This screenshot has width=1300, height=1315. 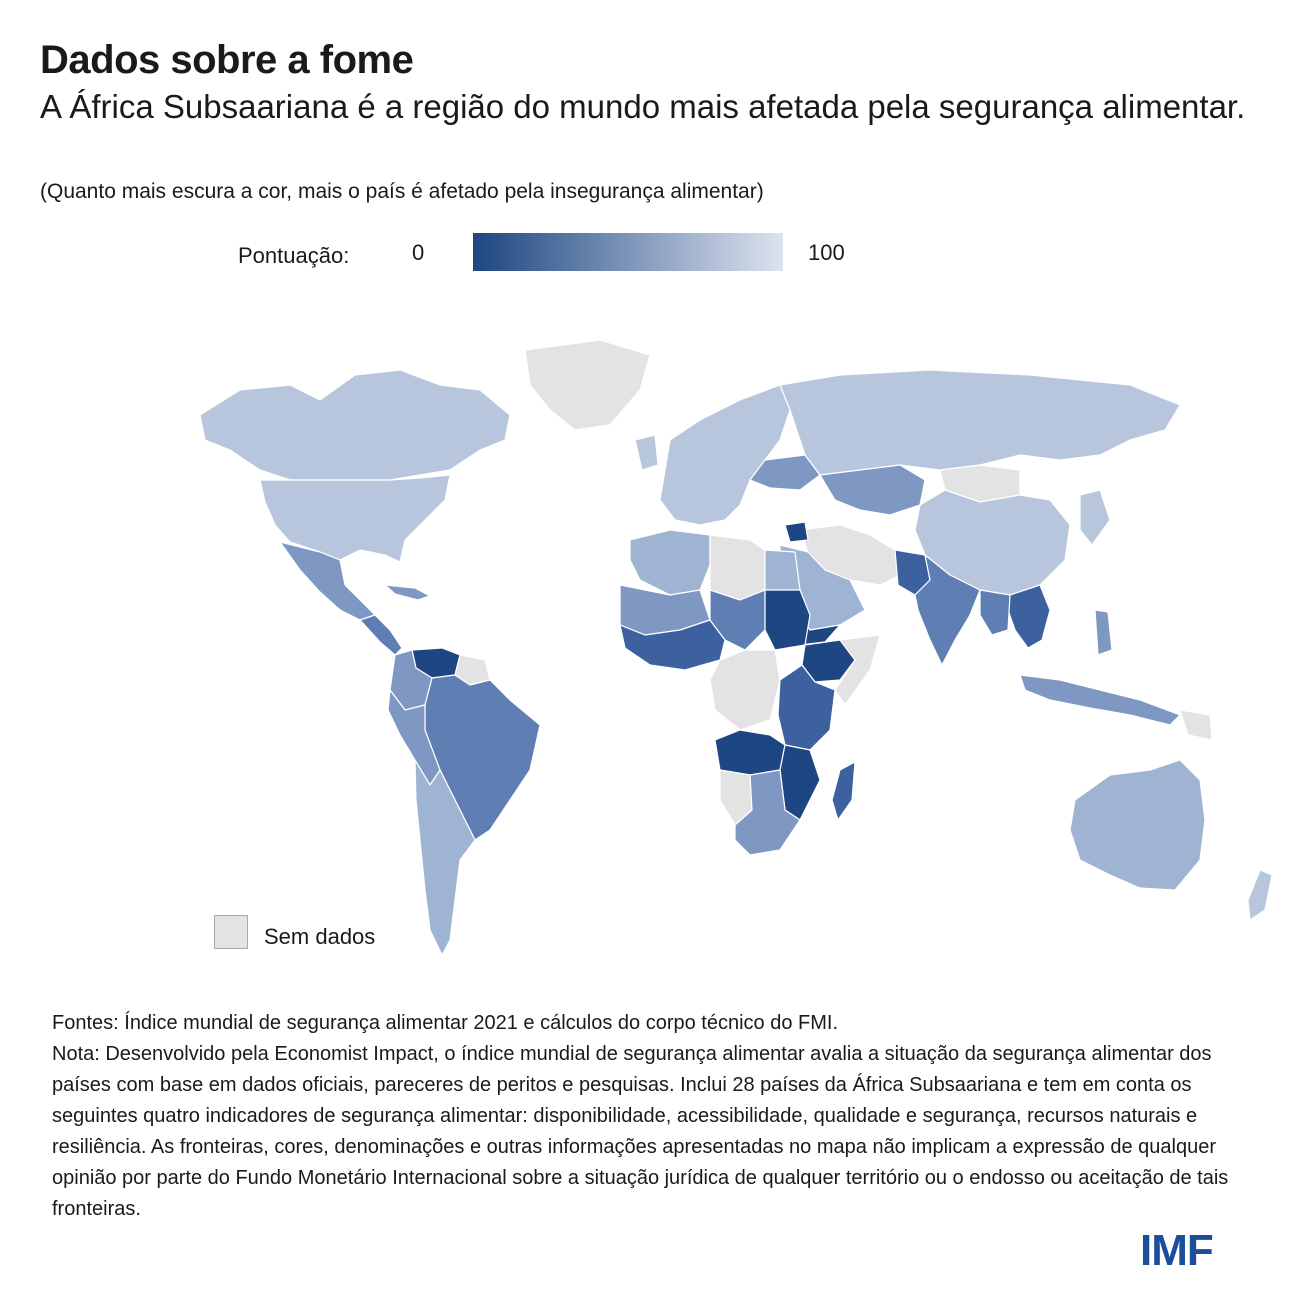 I want to click on region-greenland, so click(x=587, y=385).